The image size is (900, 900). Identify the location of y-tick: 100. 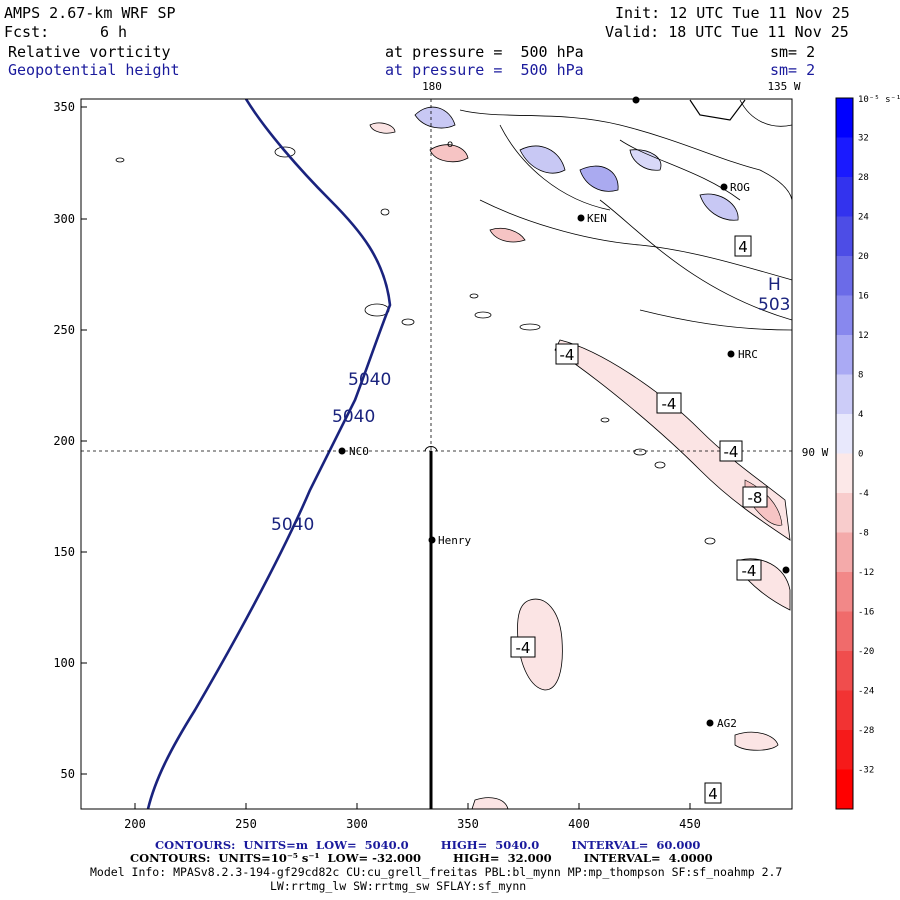
(64, 663).